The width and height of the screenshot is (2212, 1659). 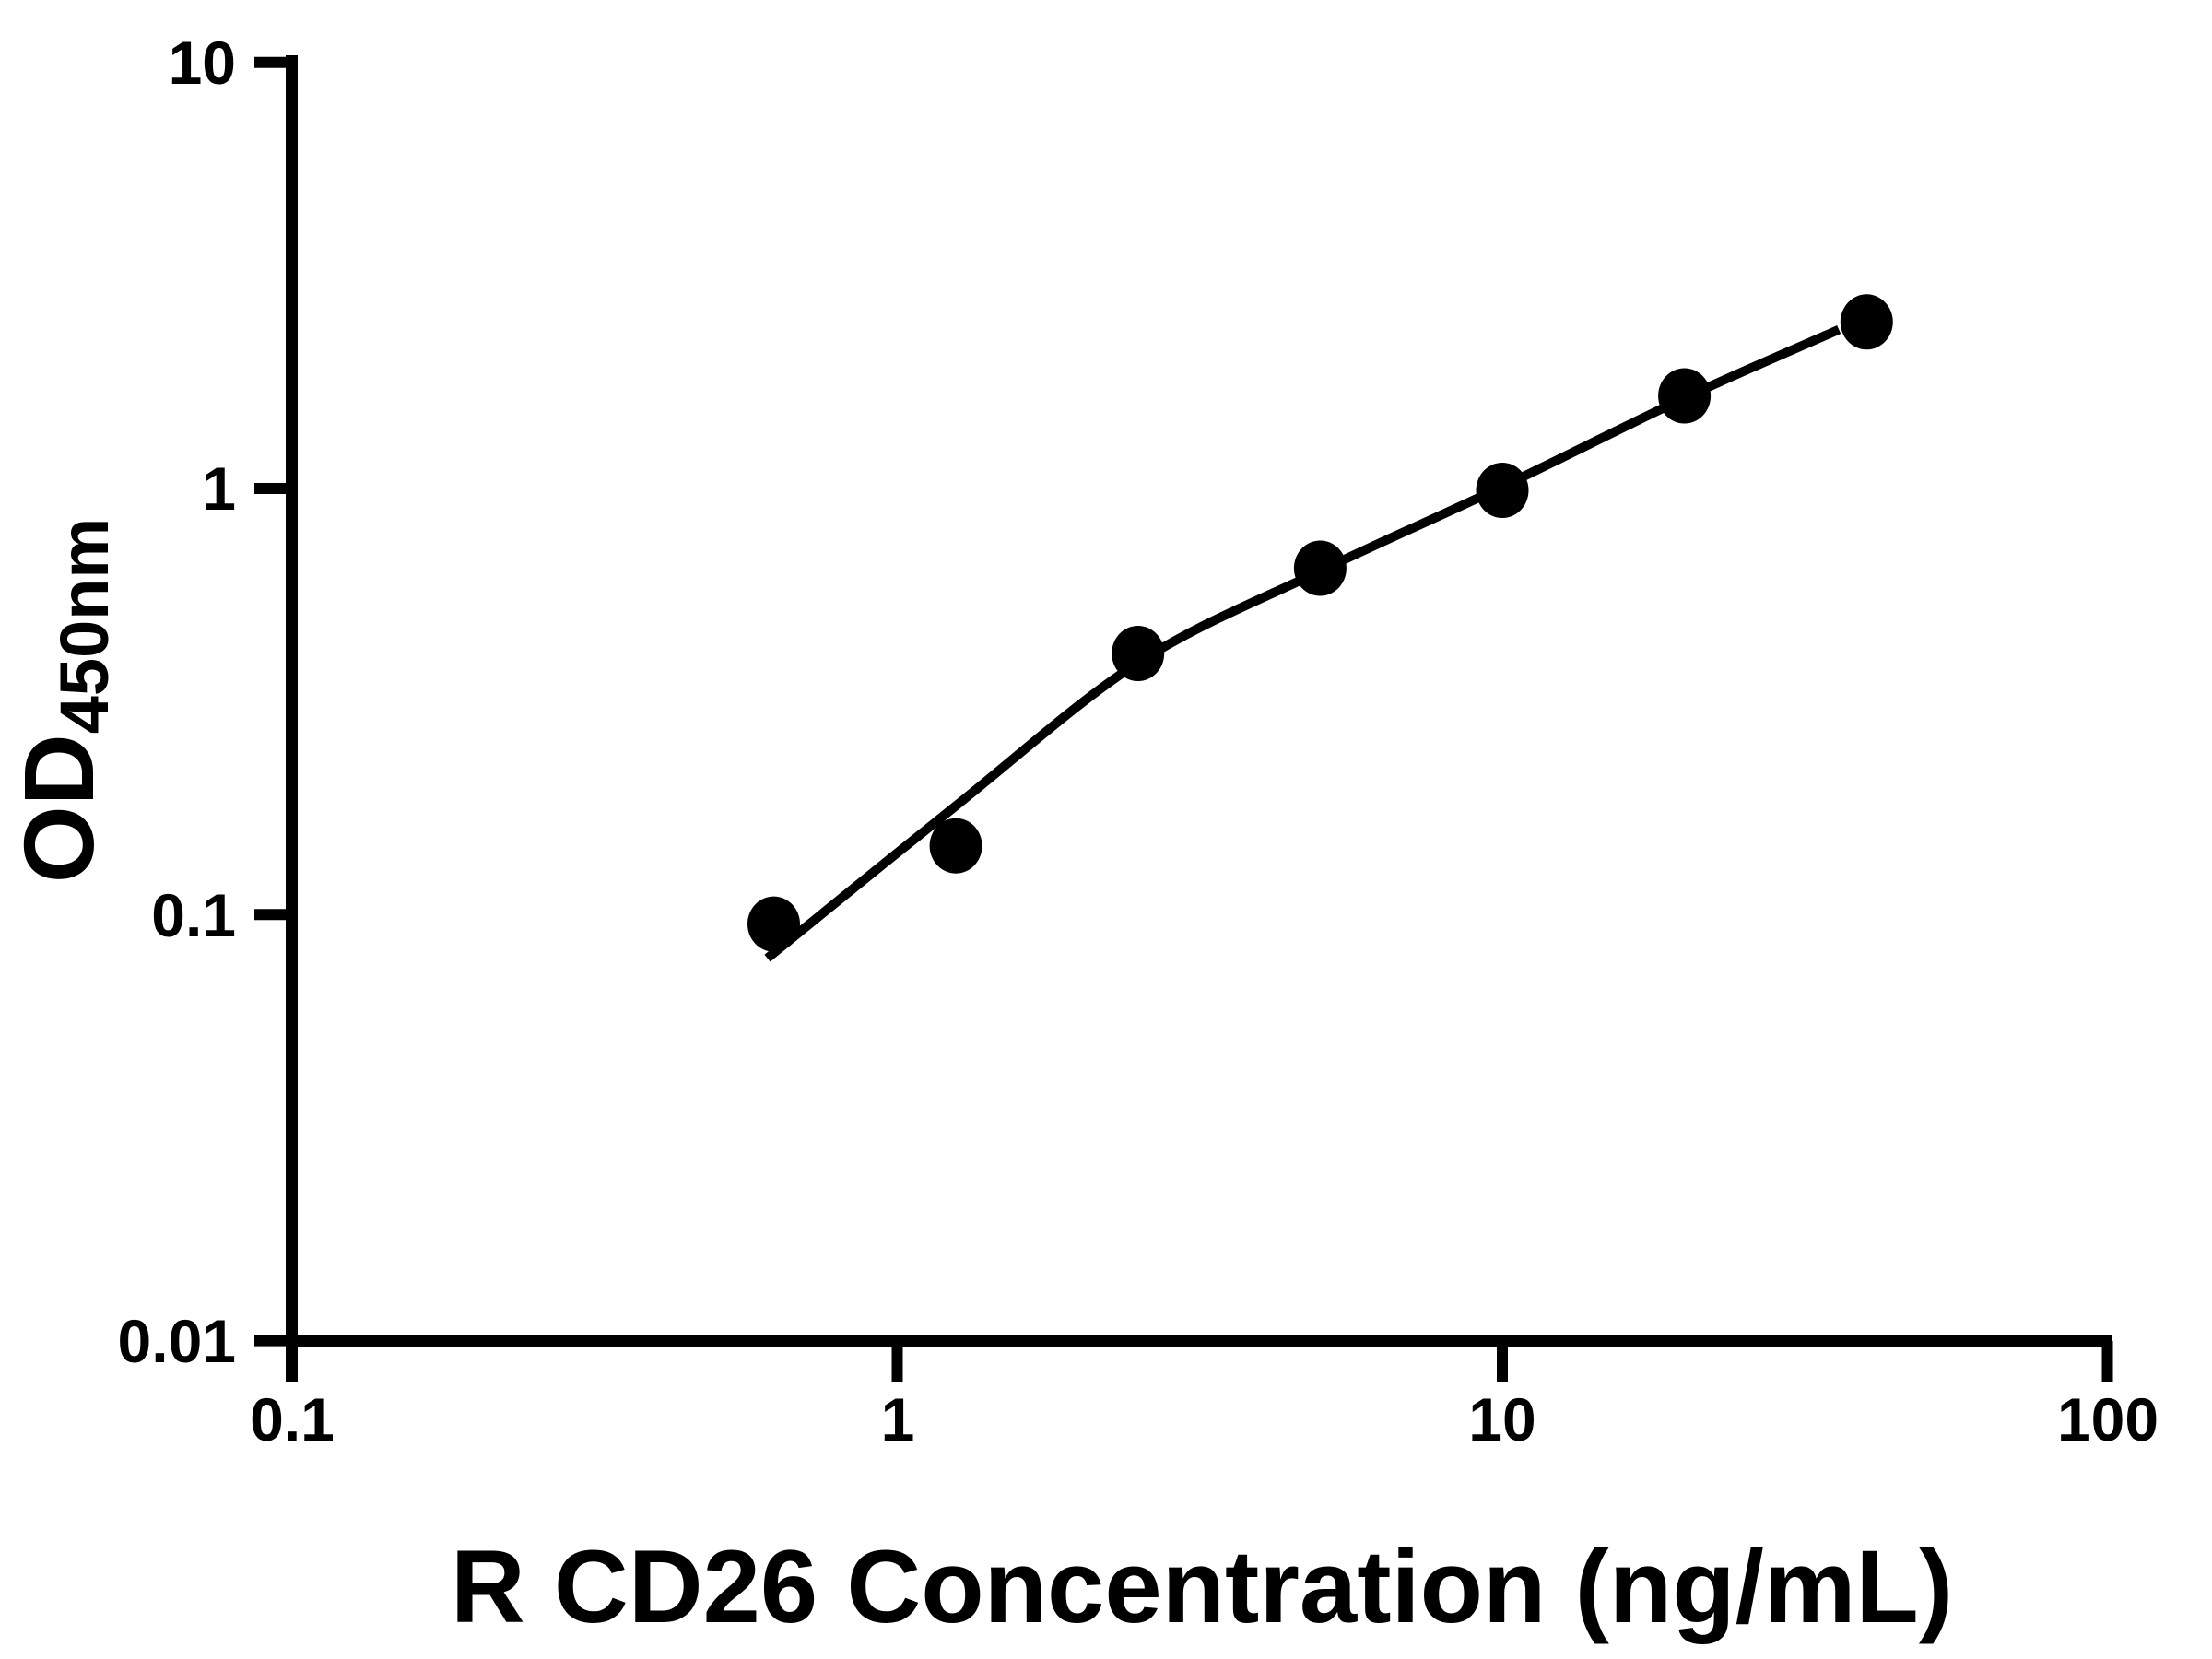 I want to click on x-axis-title: R CD26 Concentration (ng/mL), so click(x=1202, y=1586).